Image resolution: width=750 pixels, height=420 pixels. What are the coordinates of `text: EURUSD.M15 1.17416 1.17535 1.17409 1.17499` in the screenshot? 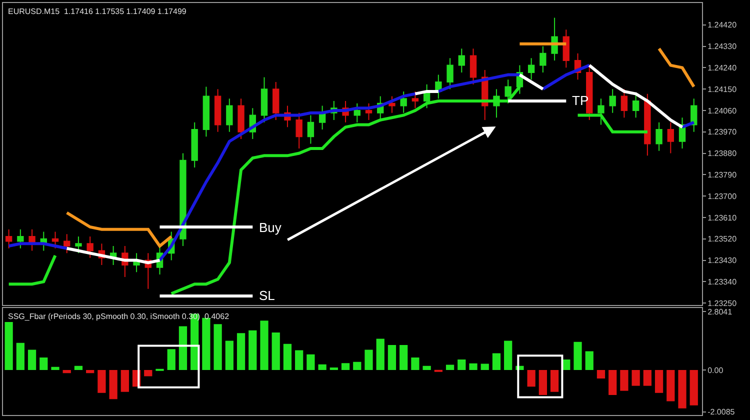 It's located at (97, 11).